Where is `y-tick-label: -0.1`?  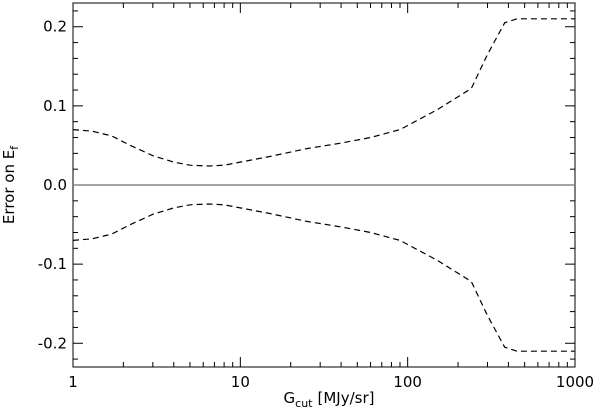 y-tick-label: -0.1 is located at coordinates (52, 264).